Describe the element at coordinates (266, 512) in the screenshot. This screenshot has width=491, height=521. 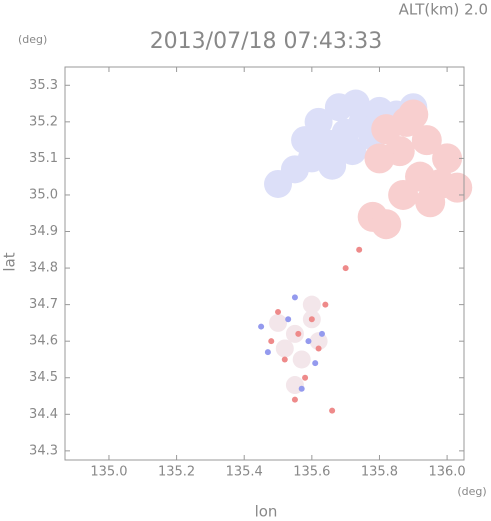
I see `x-axis-label: lon` at that location.